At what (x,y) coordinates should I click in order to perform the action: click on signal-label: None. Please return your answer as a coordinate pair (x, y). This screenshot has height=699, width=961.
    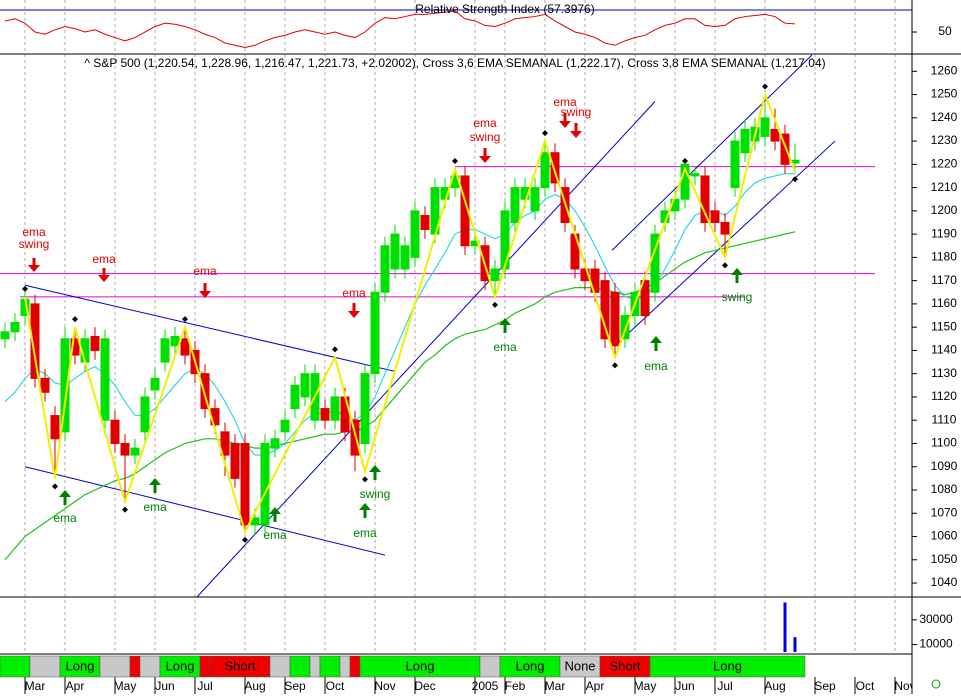
    Looking at the image, I should click on (579, 665).